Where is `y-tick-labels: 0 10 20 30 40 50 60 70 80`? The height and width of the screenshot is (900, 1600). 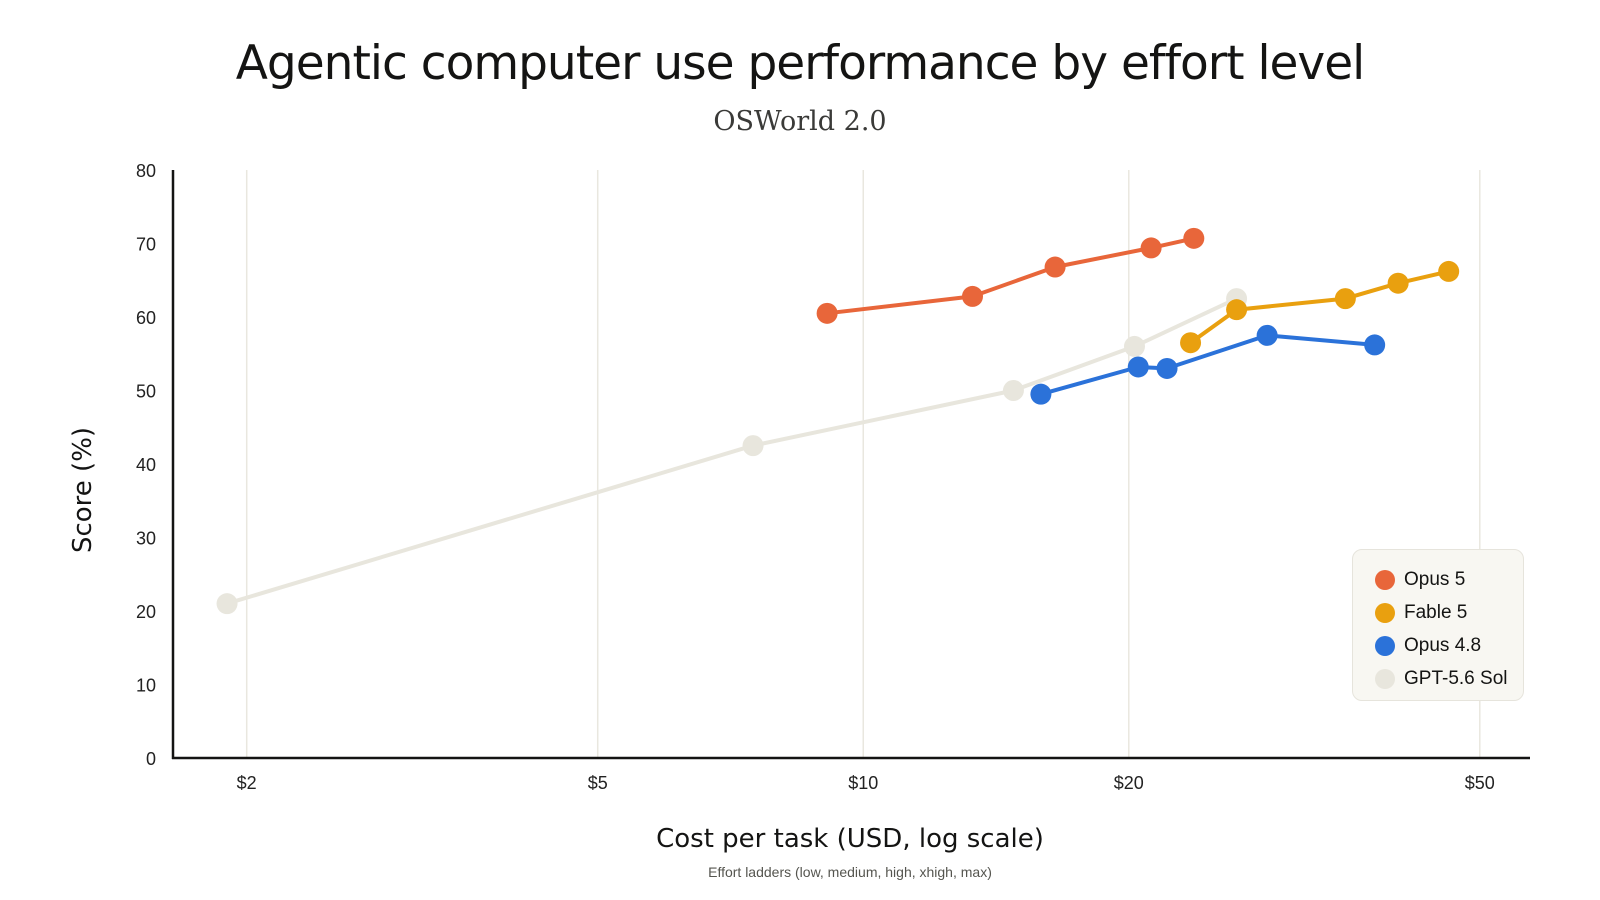
y-tick-labels: 0 10 20 30 40 50 60 70 80 is located at coordinates (146, 465).